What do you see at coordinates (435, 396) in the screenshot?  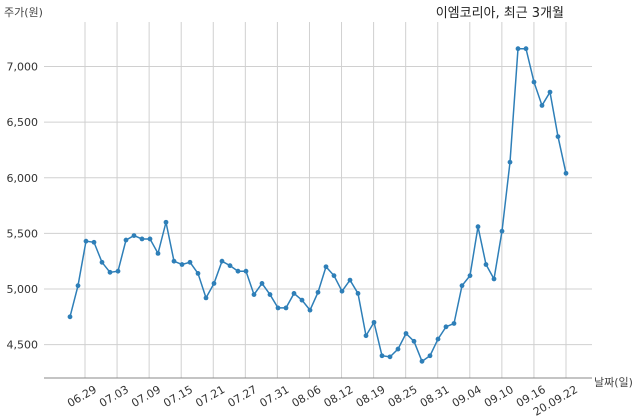 I see `x-tick-label: 08.31` at bounding box center [435, 396].